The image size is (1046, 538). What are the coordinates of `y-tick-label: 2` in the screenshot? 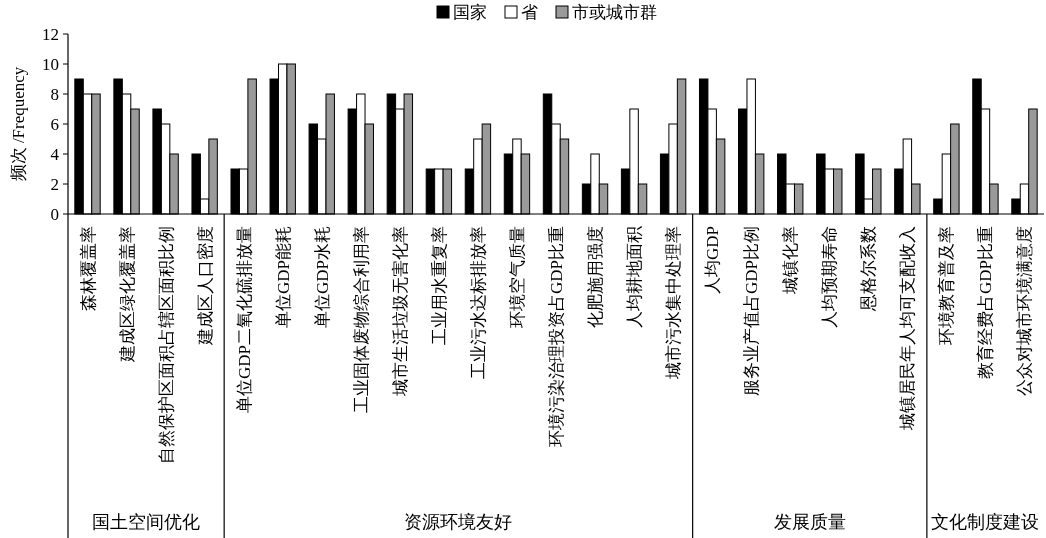 It's located at (54, 184).